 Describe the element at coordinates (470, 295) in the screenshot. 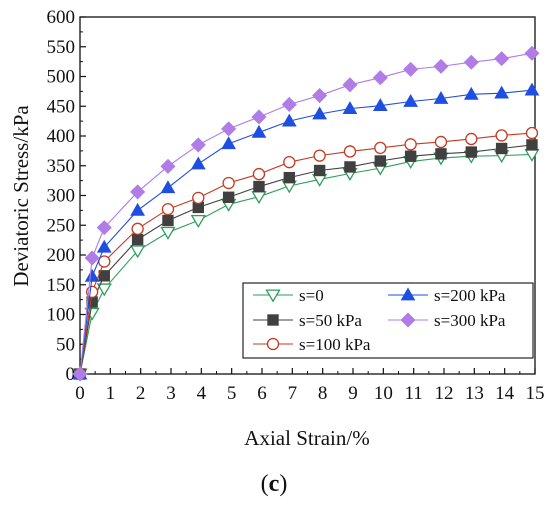

I see `legend-label-3: s=200 kPa` at that location.